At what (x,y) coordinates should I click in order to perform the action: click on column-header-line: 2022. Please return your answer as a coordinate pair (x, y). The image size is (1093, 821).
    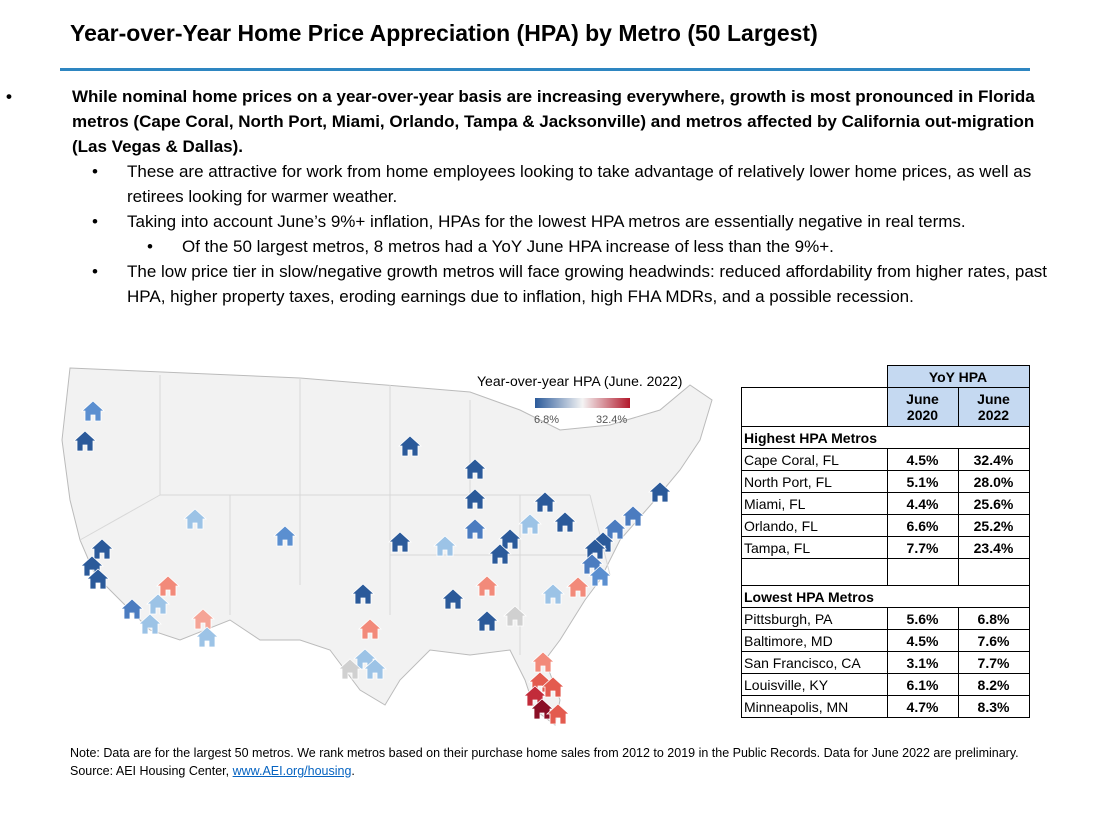
    Looking at the image, I should click on (993, 415).